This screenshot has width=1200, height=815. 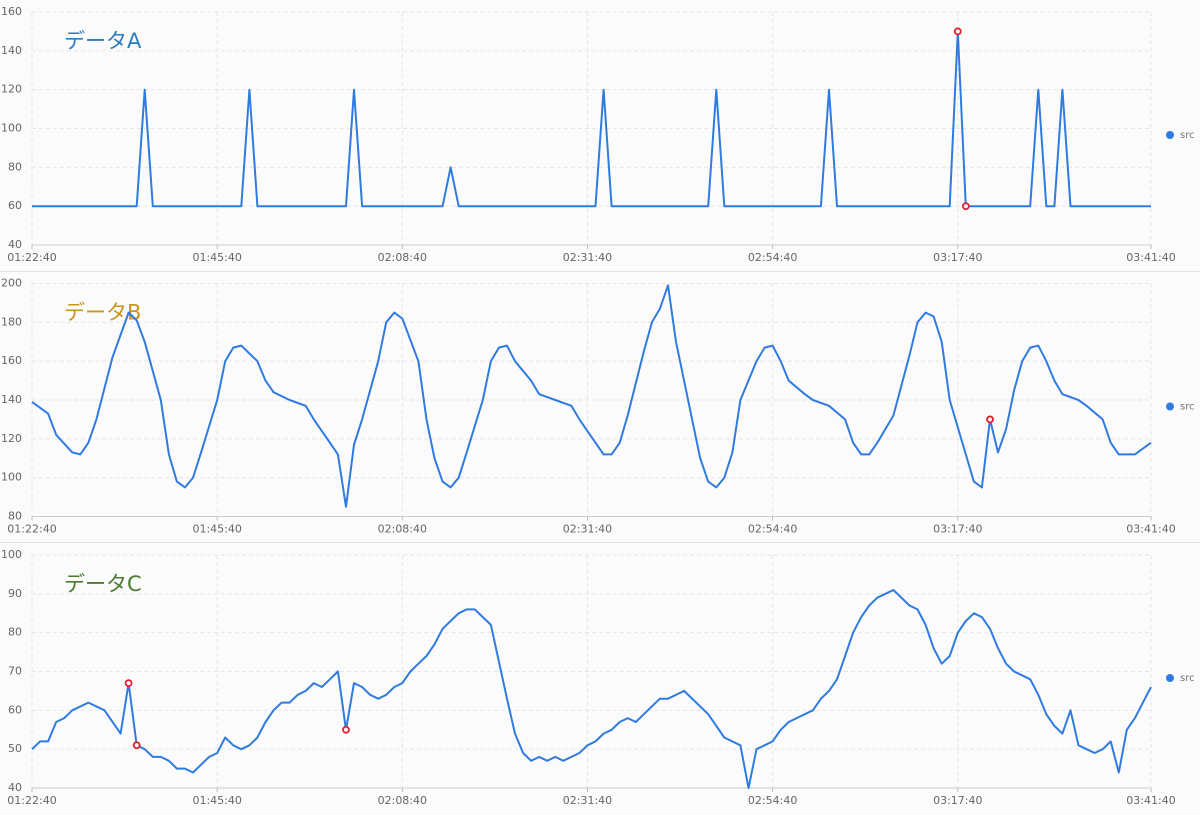 I want to click on chart-title: データC, so click(x=103, y=584).